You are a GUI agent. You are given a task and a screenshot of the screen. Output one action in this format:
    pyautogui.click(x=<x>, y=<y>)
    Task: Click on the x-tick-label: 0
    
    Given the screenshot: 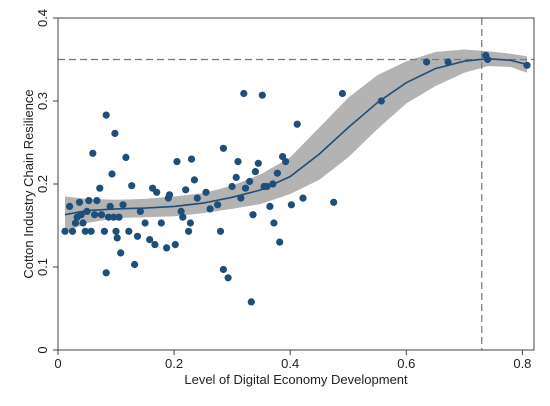 What is the action you would take?
    pyautogui.click(x=57, y=363)
    